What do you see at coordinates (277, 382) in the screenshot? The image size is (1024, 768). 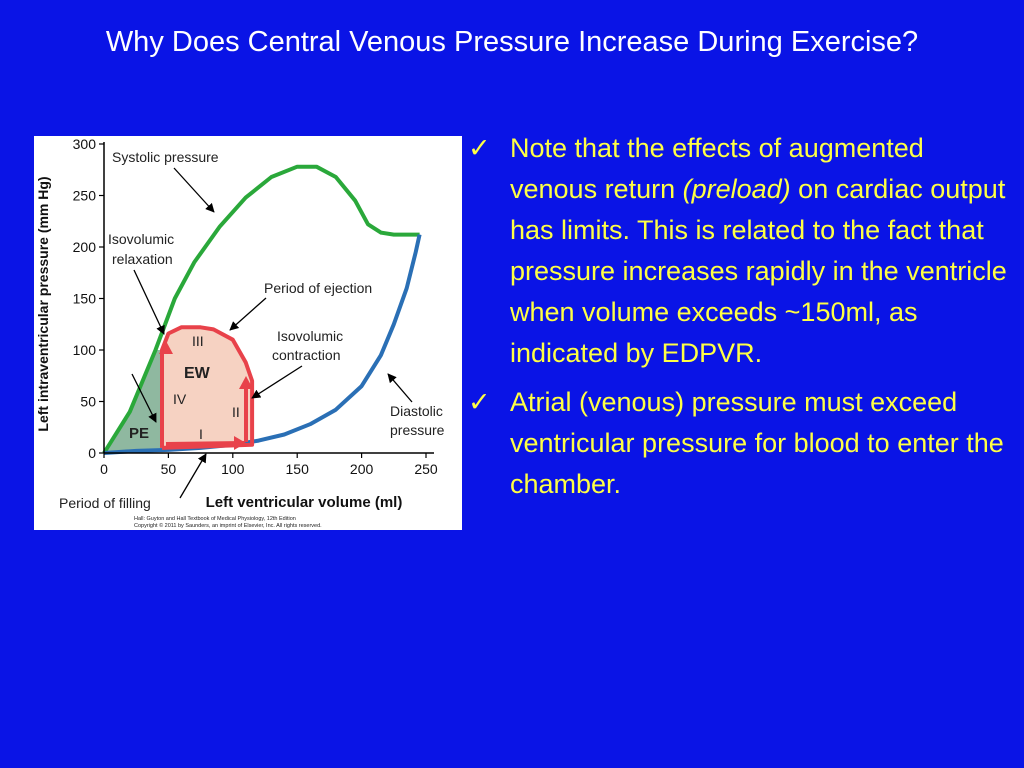 I see `contraction-pointer-arrow` at bounding box center [277, 382].